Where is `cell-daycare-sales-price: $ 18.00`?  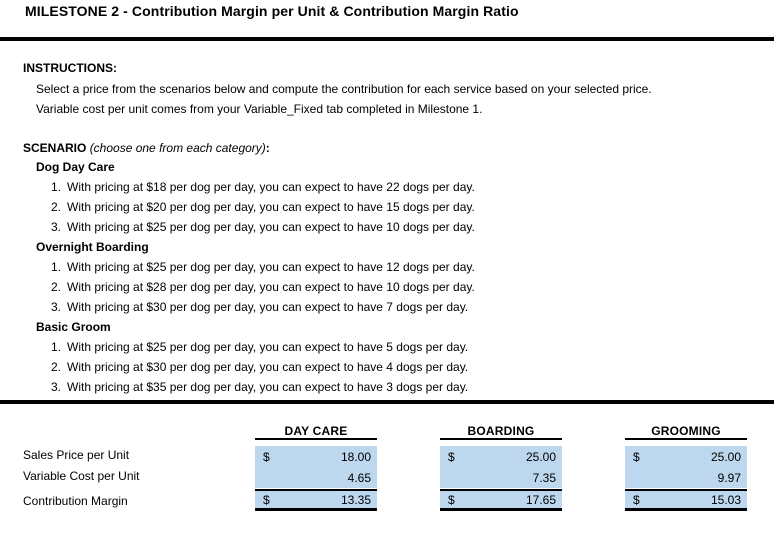
cell-daycare-sales-price: $ 18.00 is located at coordinates (316, 456).